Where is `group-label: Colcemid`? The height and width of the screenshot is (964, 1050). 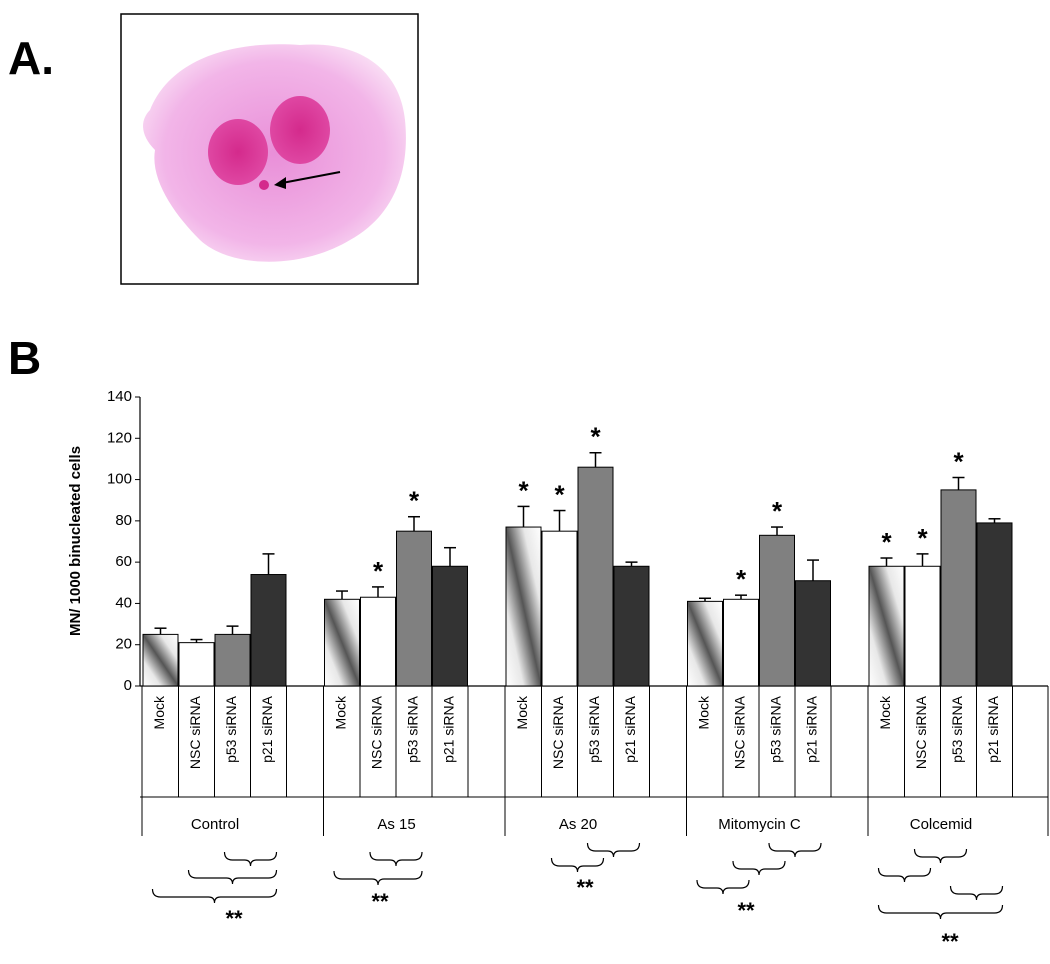 group-label: Colcemid is located at coordinates (941, 824).